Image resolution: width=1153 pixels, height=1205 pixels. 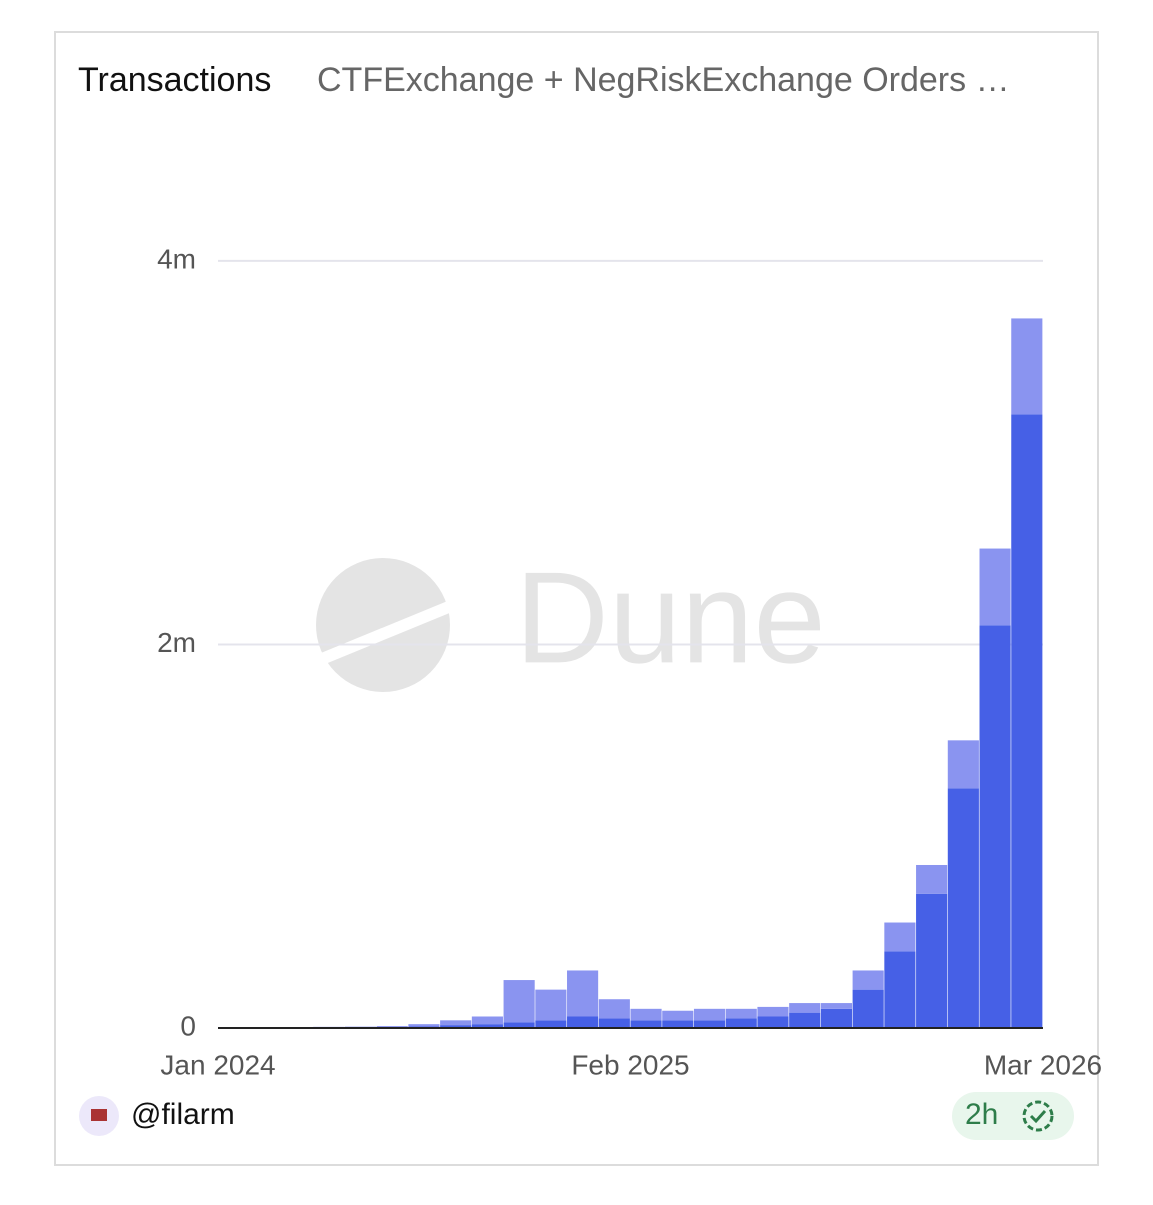 I want to click on x-tick-label: Mar 2026, so click(x=1043, y=1064).